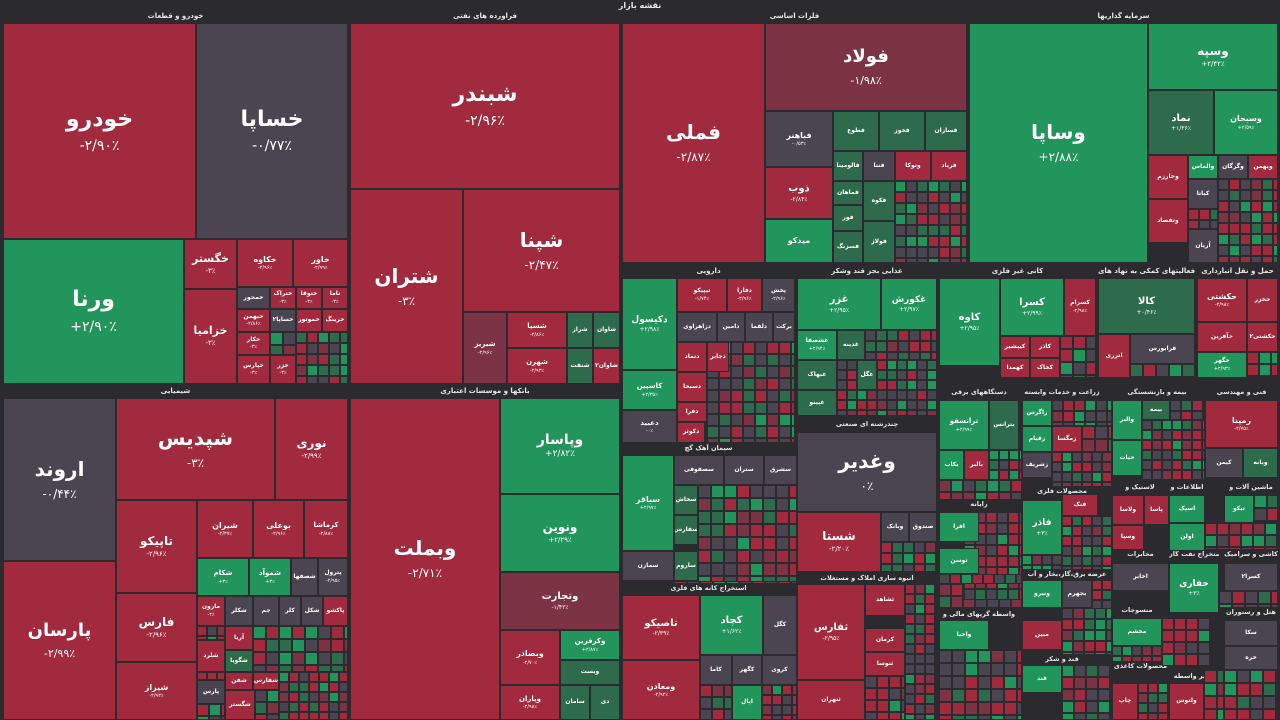  Describe the element at coordinates (648, 503) in the screenshot. I see `stock-tile-sabagher: سباقر +۲/۹۷٪` at that location.